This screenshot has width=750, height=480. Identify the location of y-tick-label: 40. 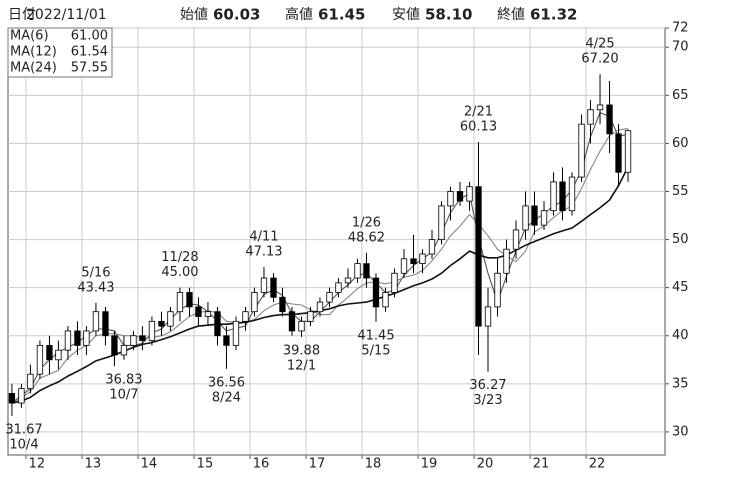
(680, 335).